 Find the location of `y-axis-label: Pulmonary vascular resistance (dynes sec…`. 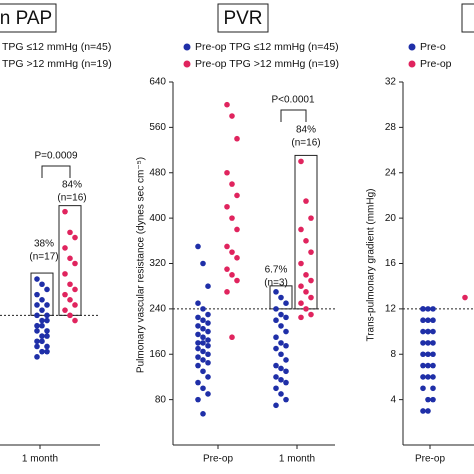

y-axis-label: Pulmonary vascular resistance (dynes sec… is located at coordinates (141, 265).